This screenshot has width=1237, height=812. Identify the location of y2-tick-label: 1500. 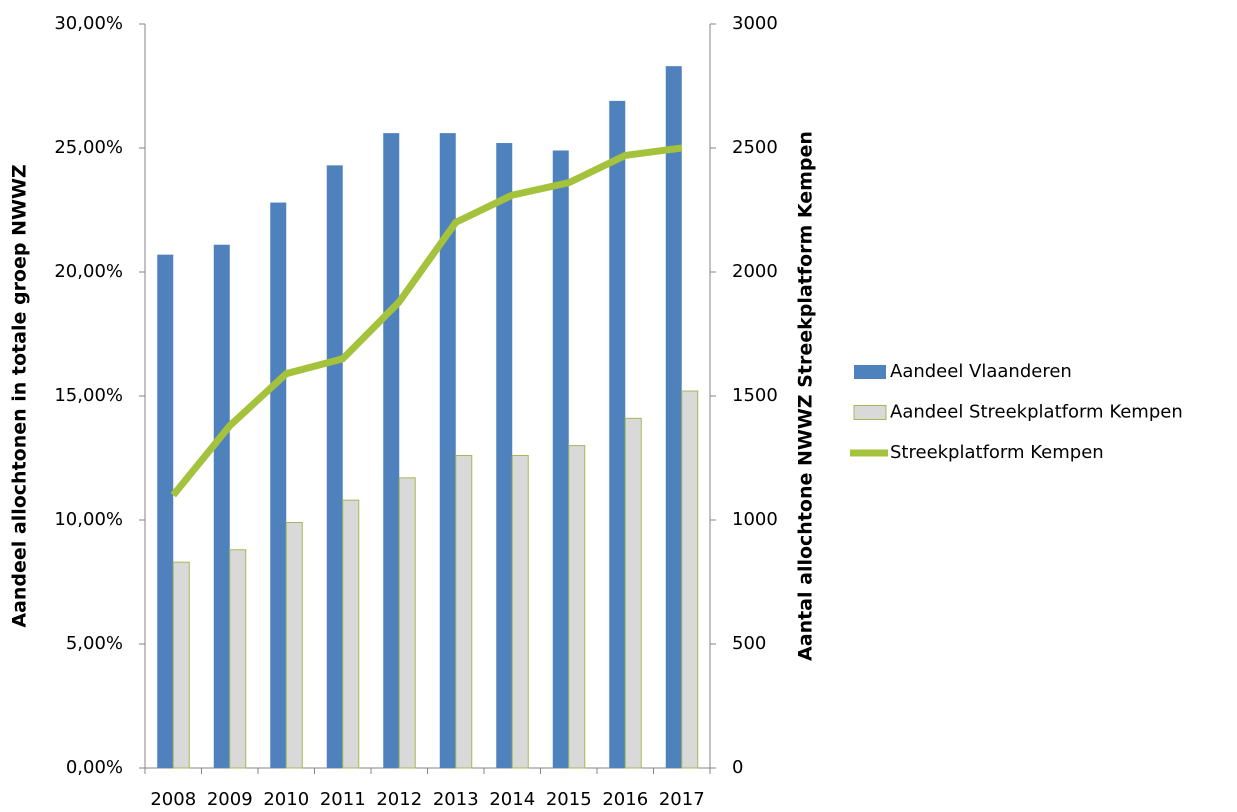
(755, 395).